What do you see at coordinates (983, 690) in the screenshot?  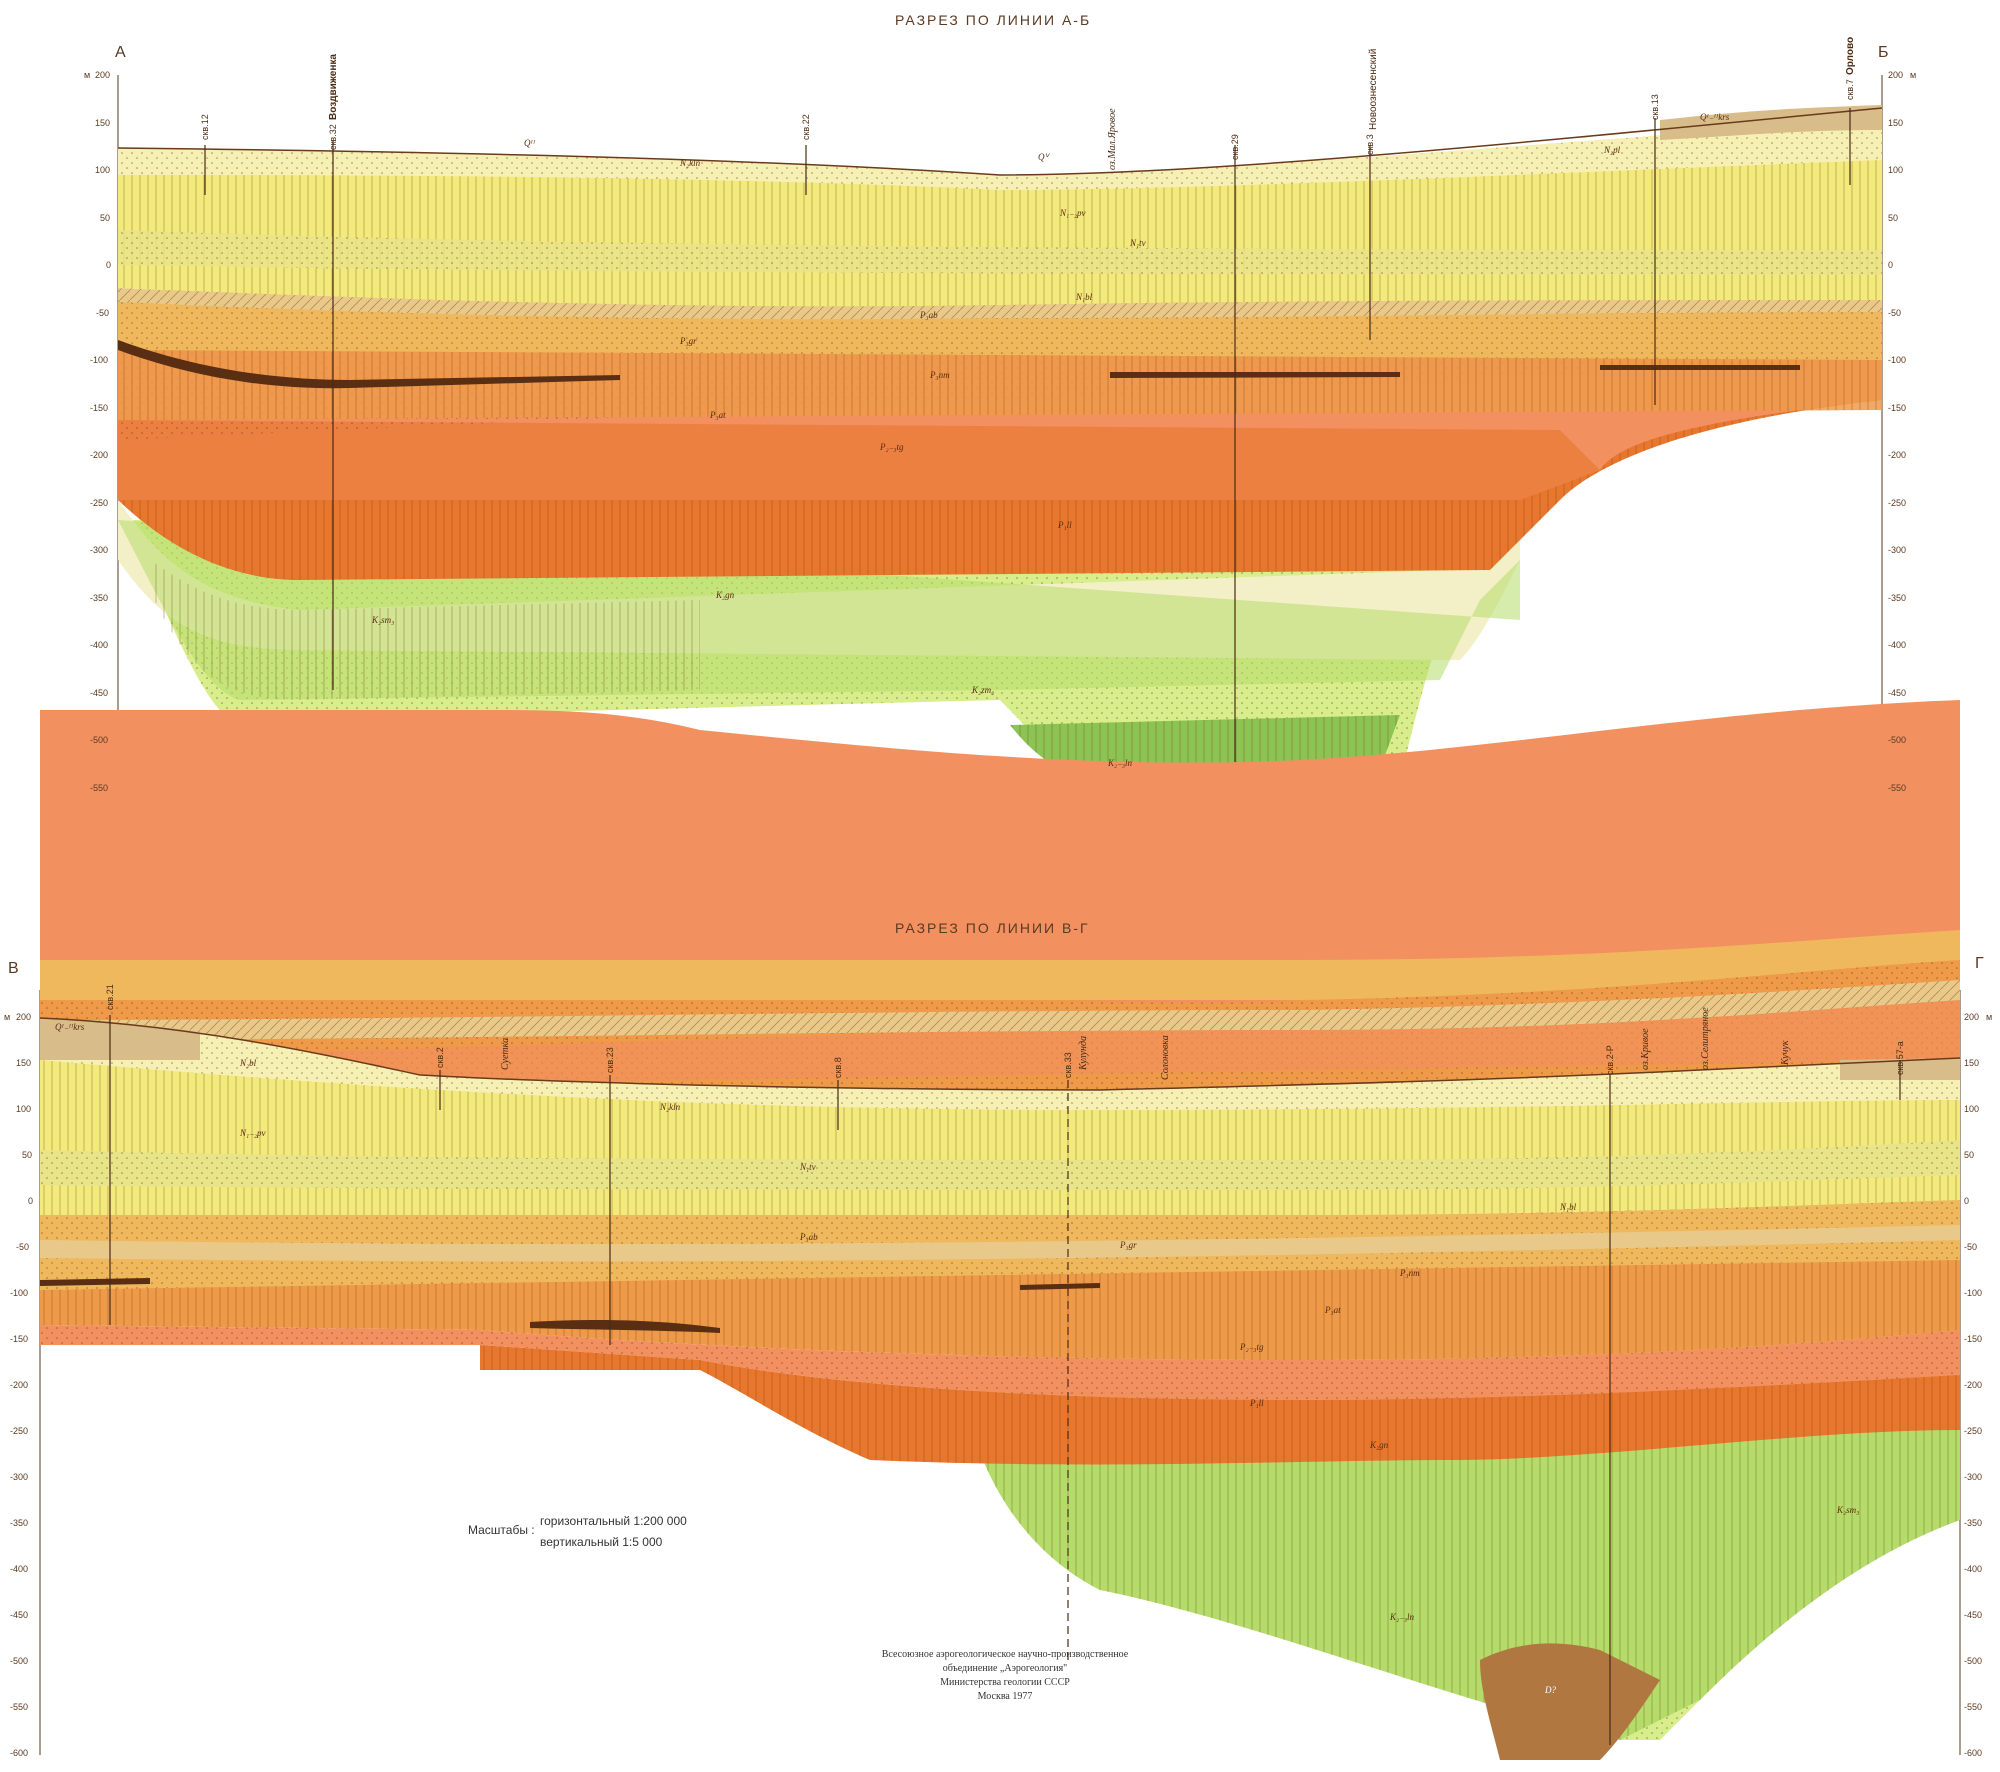 I see `s1-fm: K₂zm₂` at bounding box center [983, 690].